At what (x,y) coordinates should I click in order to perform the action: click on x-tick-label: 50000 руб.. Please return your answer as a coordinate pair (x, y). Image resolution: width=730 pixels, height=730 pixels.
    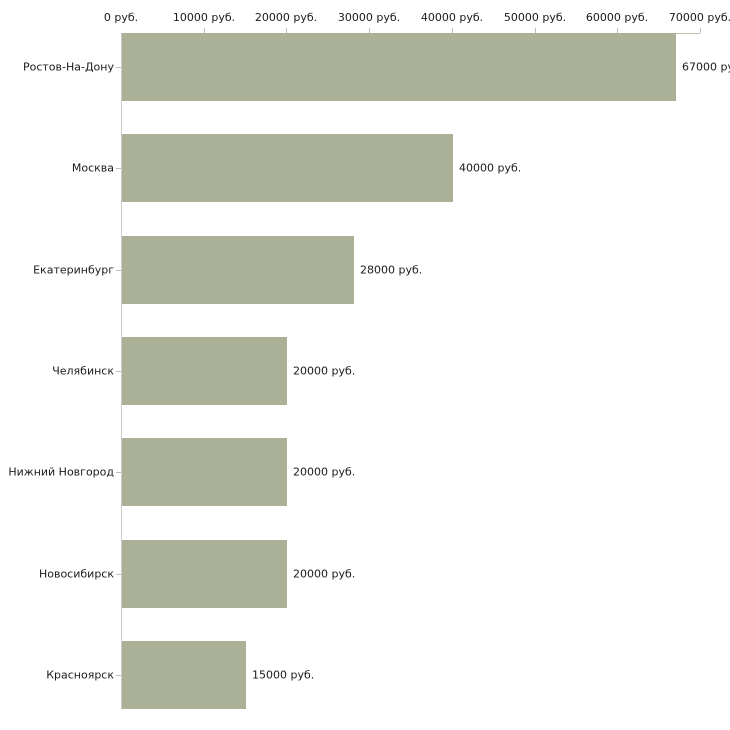
    Looking at the image, I should click on (535, 17).